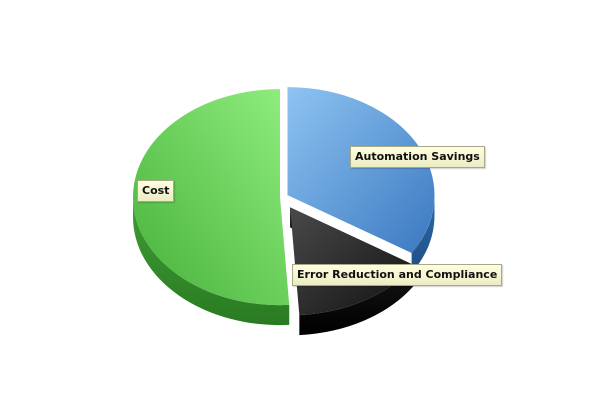  I want to click on pie-slice-automation-savings, so click(361, 170).